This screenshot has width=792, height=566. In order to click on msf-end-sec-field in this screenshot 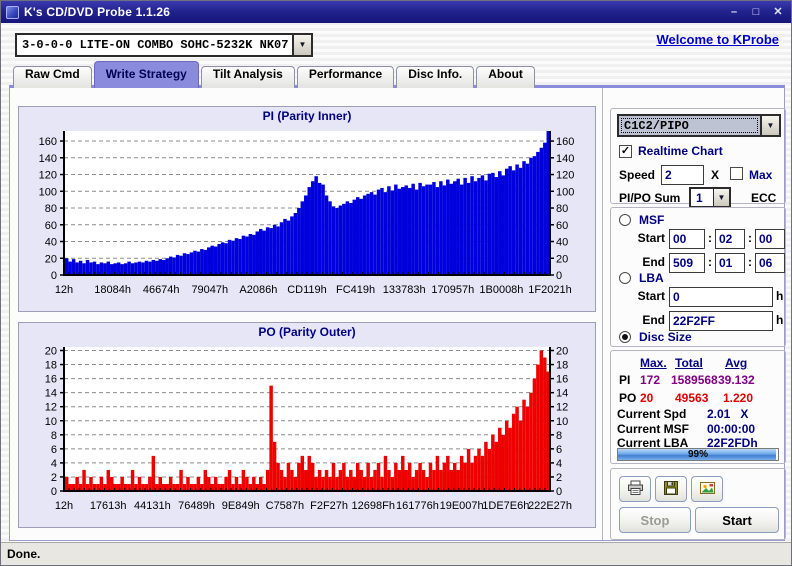, I will do `click(730, 263)`.